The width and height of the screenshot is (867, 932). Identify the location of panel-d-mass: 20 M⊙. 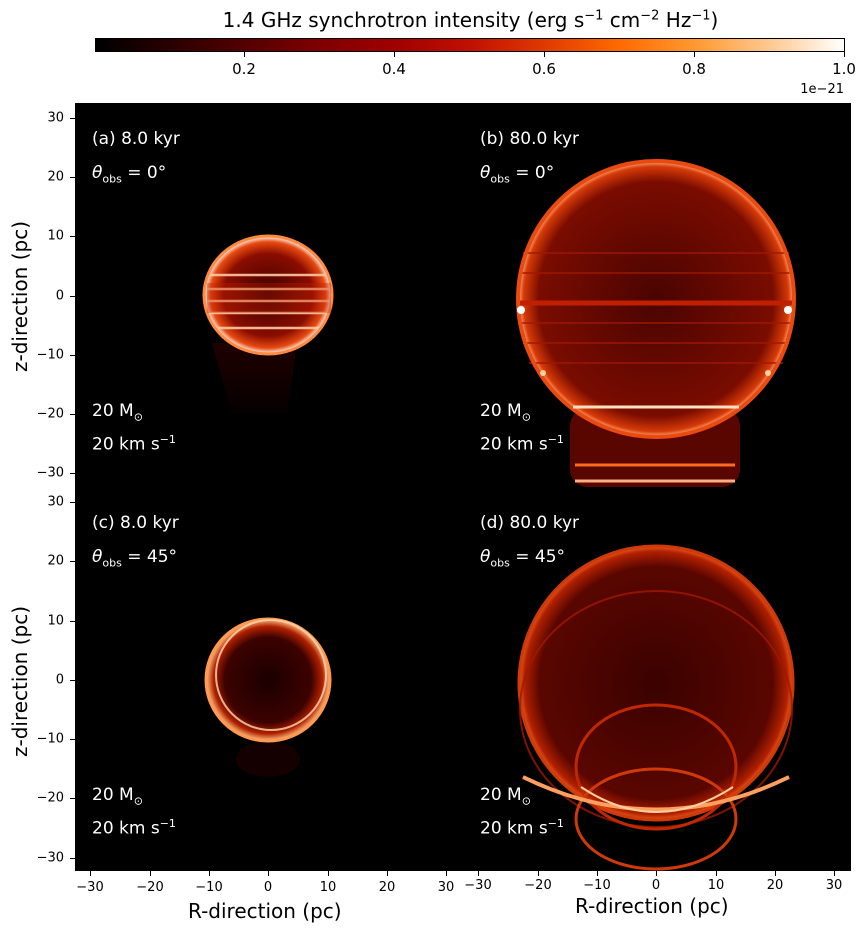
(505, 796).